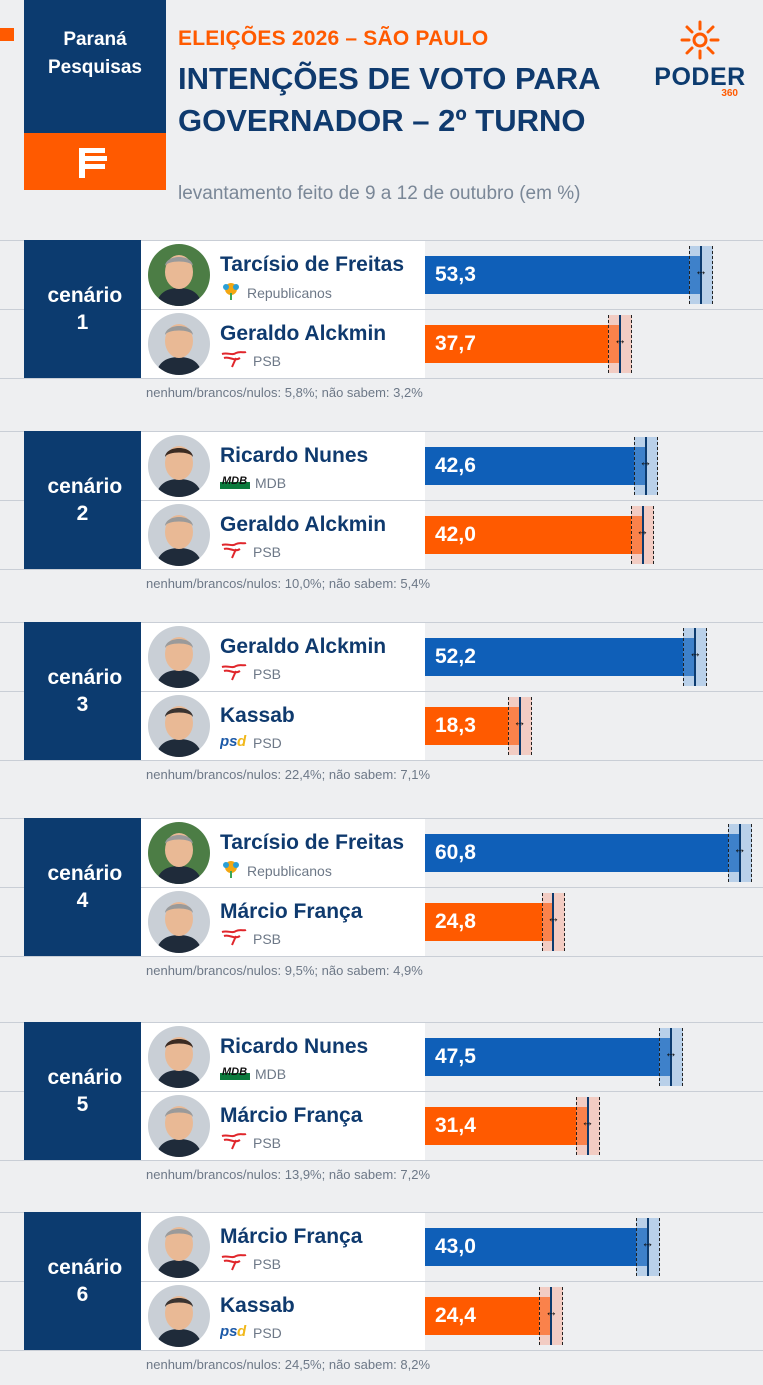 The width and height of the screenshot is (763, 1385). I want to click on bar-leader: 52,2, so click(560, 657).